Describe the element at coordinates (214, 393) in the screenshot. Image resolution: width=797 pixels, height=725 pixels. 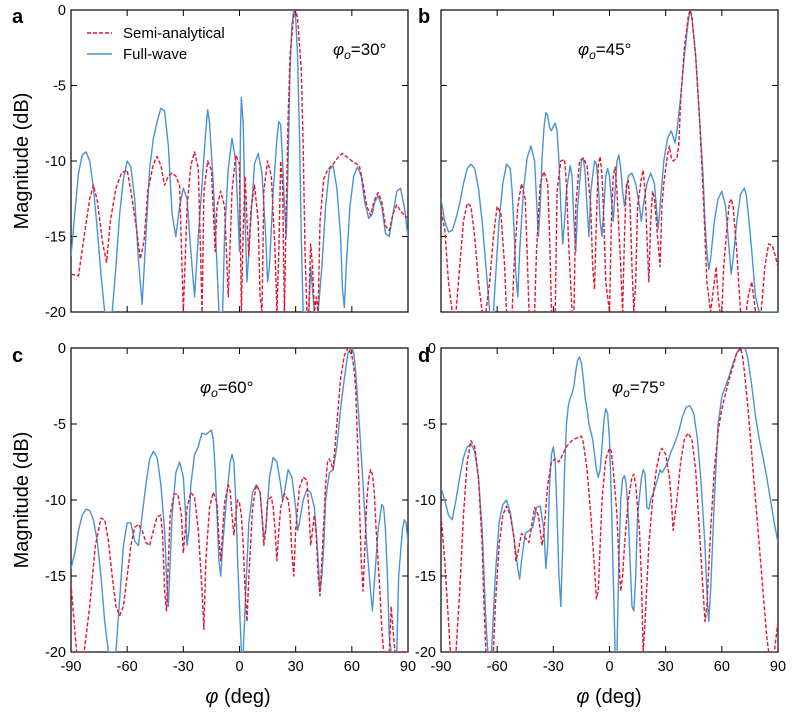
I see `annotation-sub-c: o` at that location.